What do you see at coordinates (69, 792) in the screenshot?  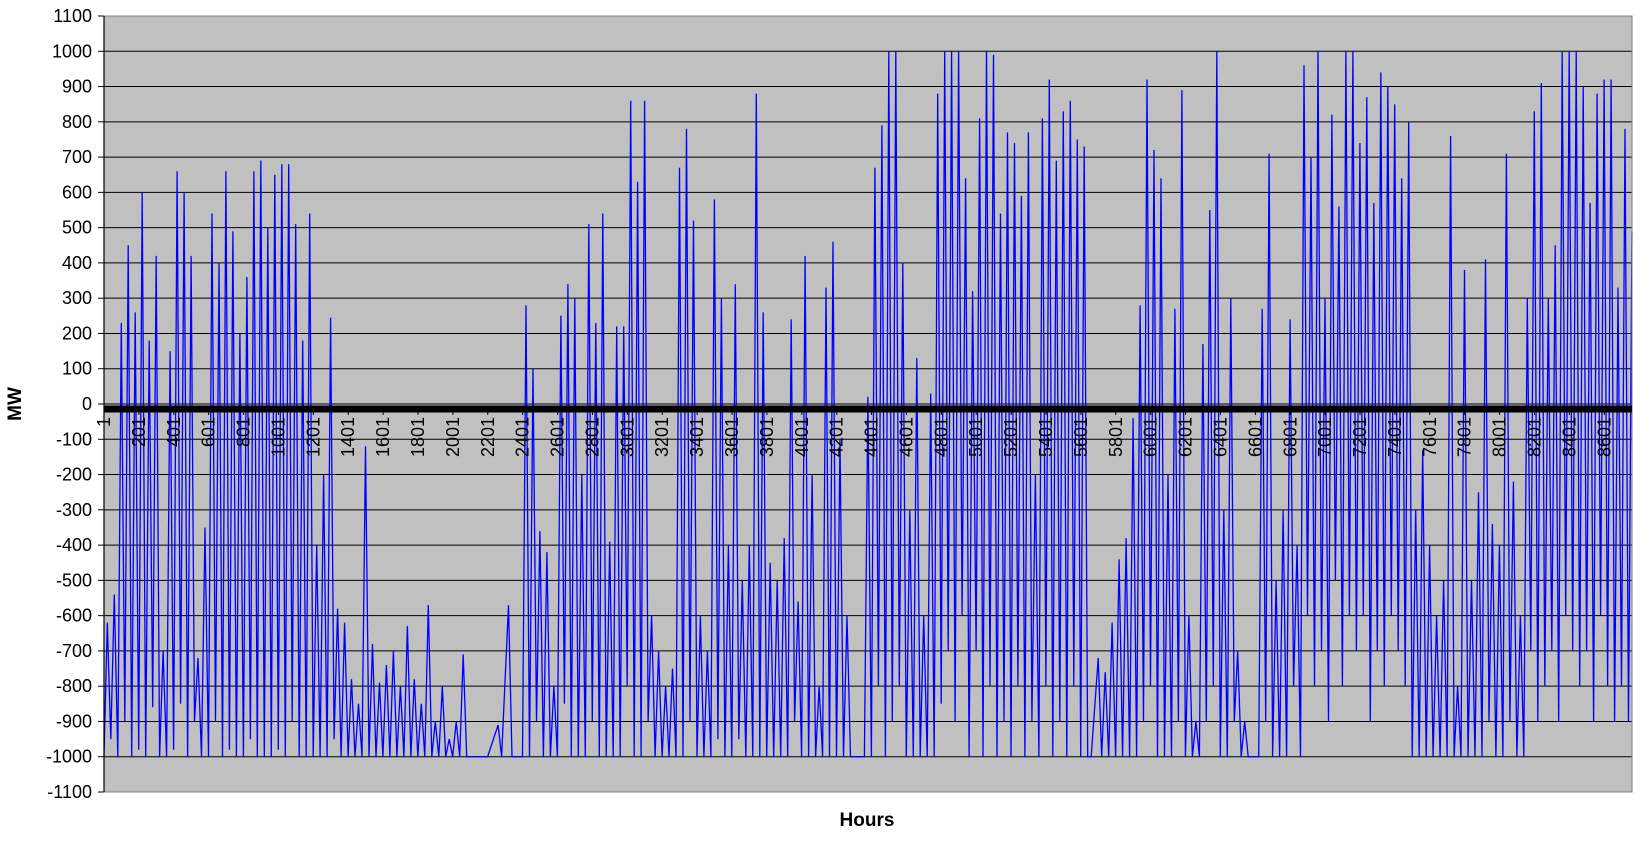 I see `y-tick-label: -1100` at bounding box center [69, 792].